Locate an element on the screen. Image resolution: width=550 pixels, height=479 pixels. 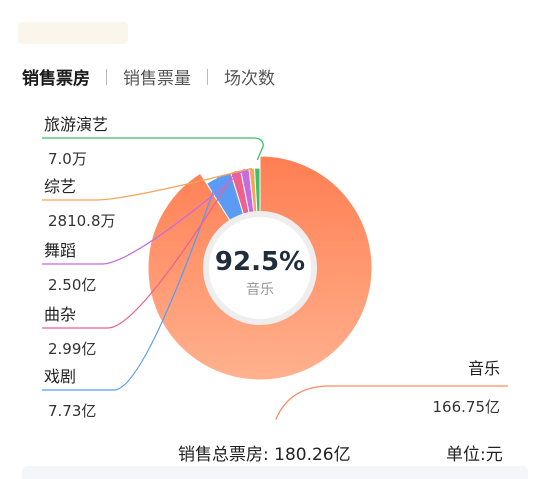
slice-value-label: 7.73亿 is located at coordinates (72, 411).